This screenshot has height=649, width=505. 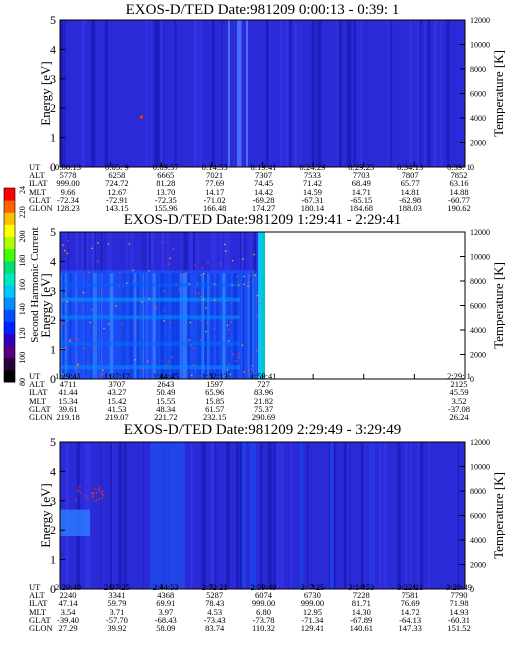 What do you see at coordinates (53, 167) in the screenshot?
I see `y-tick-label: 0` at bounding box center [53, 167].